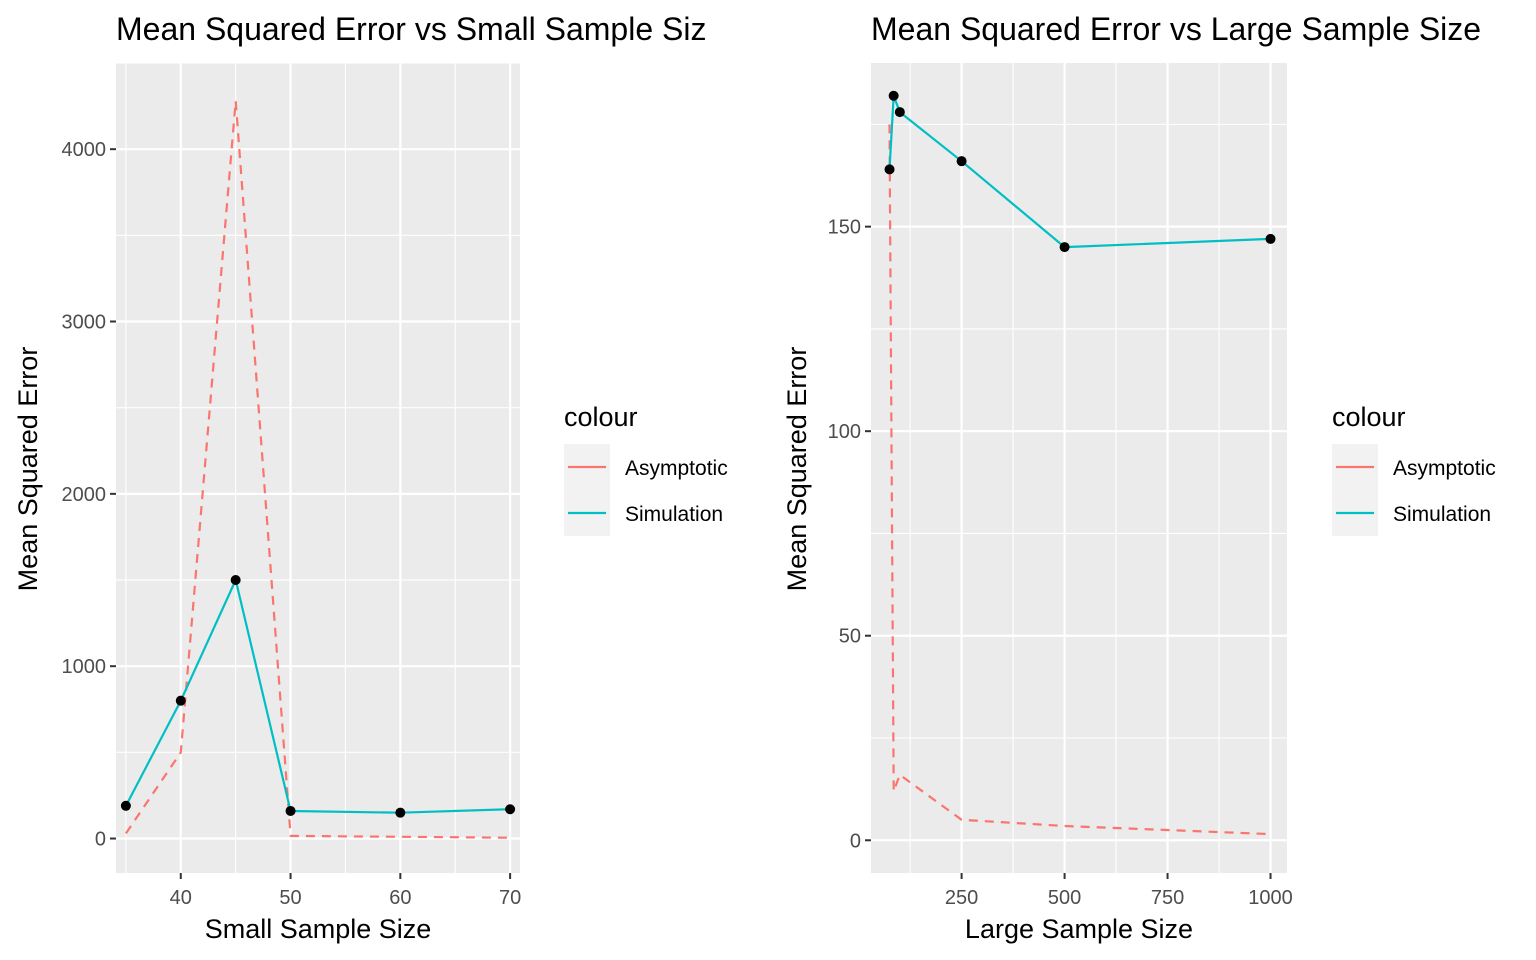  Describe the element at coordinates (181, 898) in the screenshot. I see `x-tick-label: 40` at that location.